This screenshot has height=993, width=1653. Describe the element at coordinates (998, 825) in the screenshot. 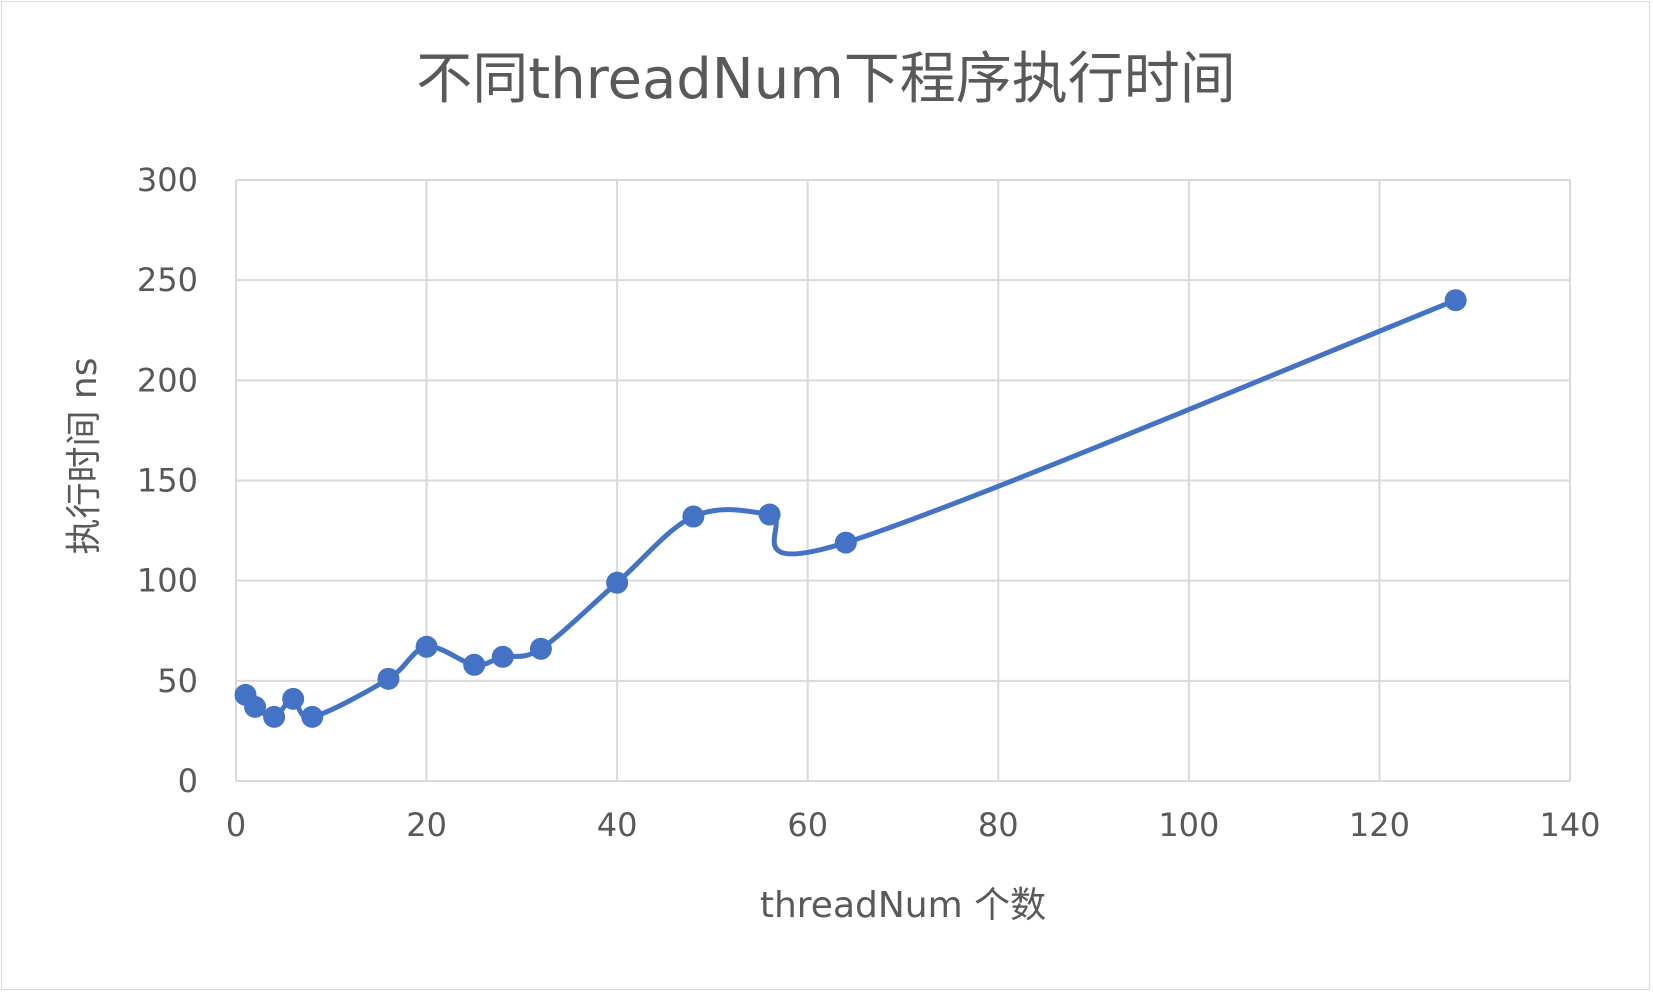

I see `x-tick-label: 80` at that location.